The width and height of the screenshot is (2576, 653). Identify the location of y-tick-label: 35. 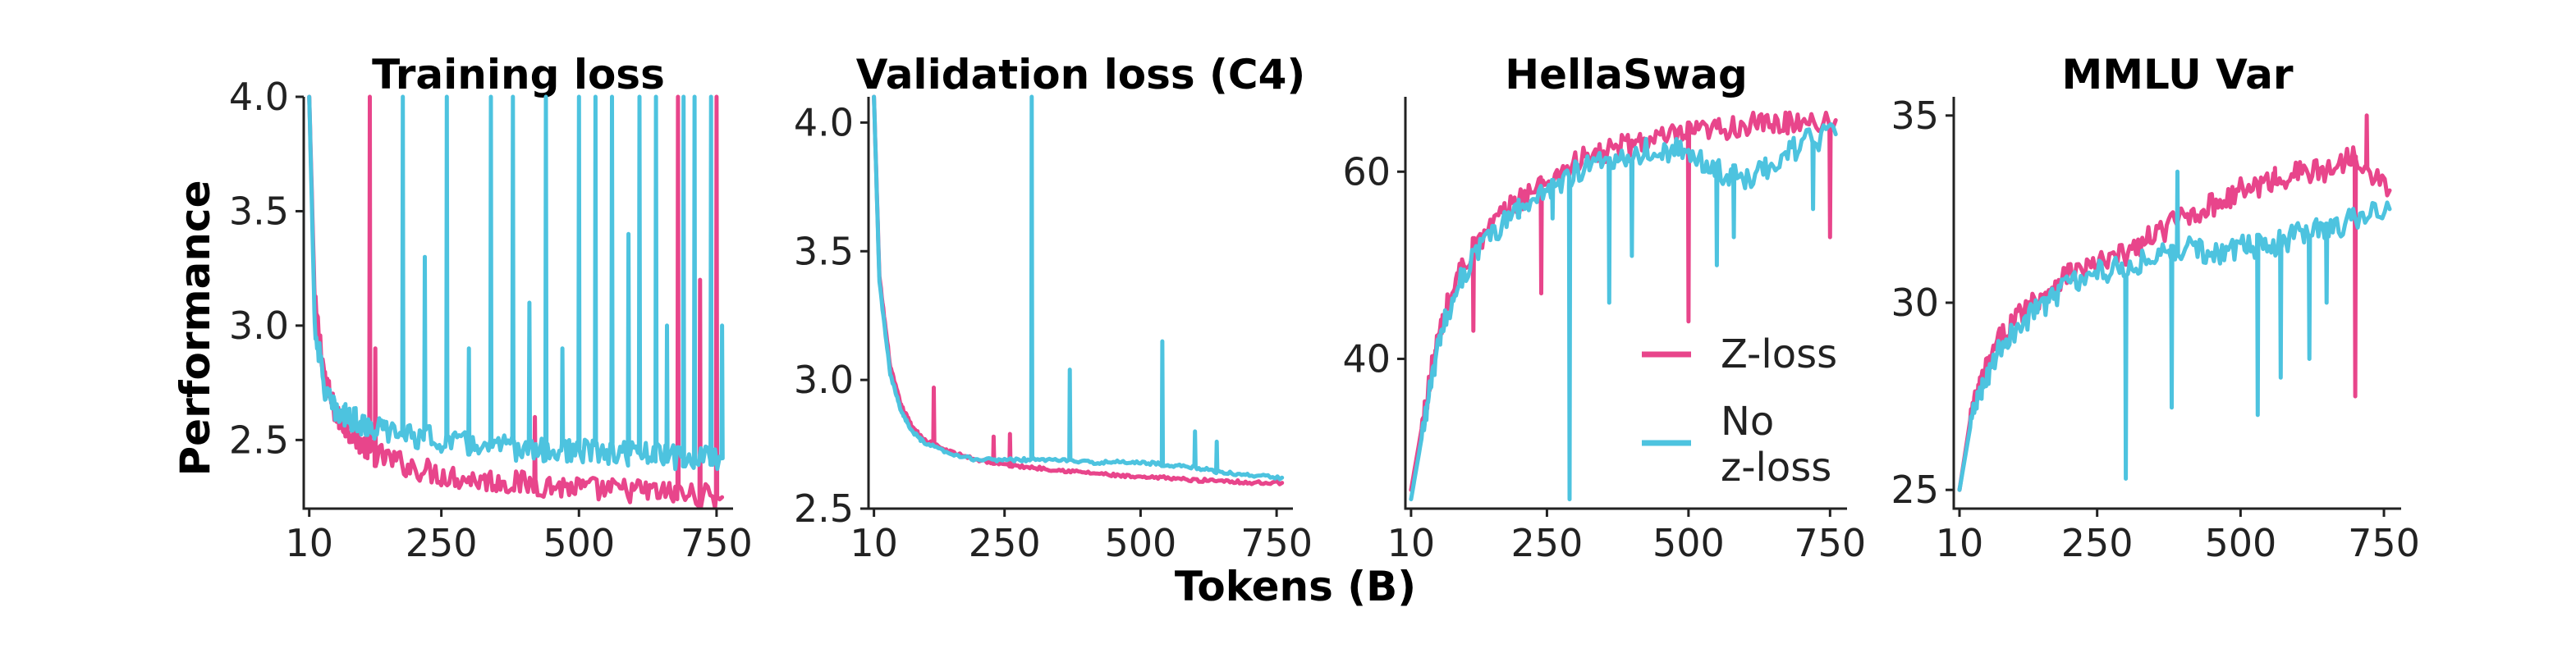
(1915, 116).